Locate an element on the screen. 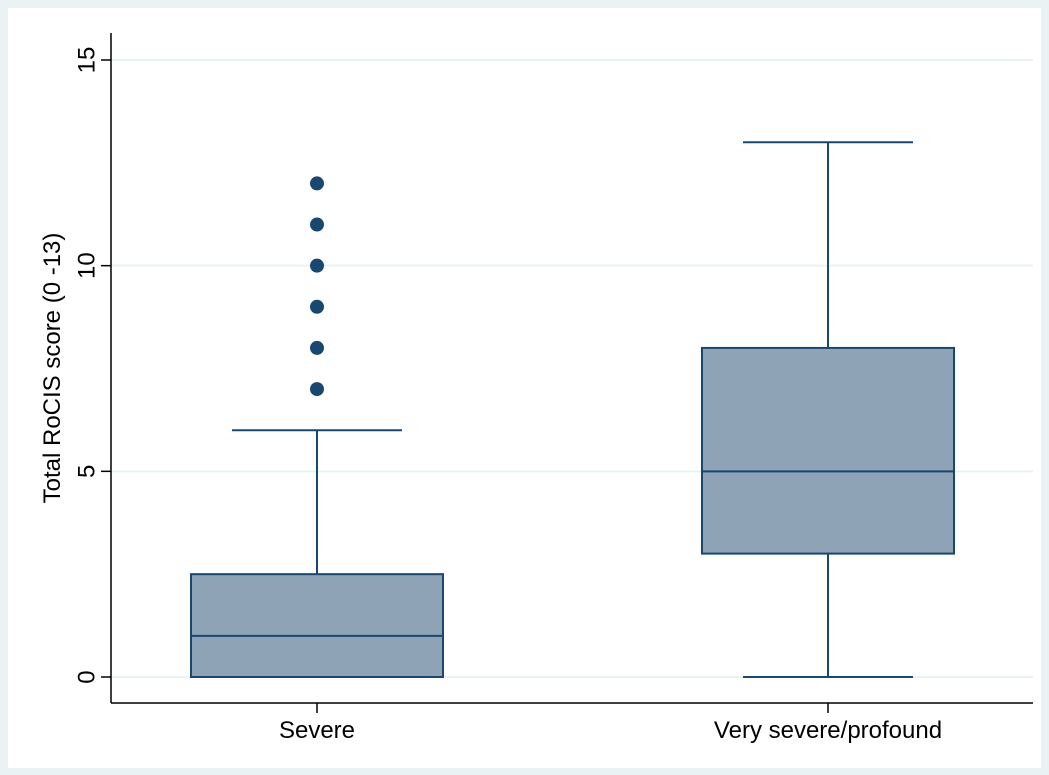 This screenshot has height=775, width=1049. y-axis-label: Total RoCIS score (0 -13) is located at coordinates (52, 368).